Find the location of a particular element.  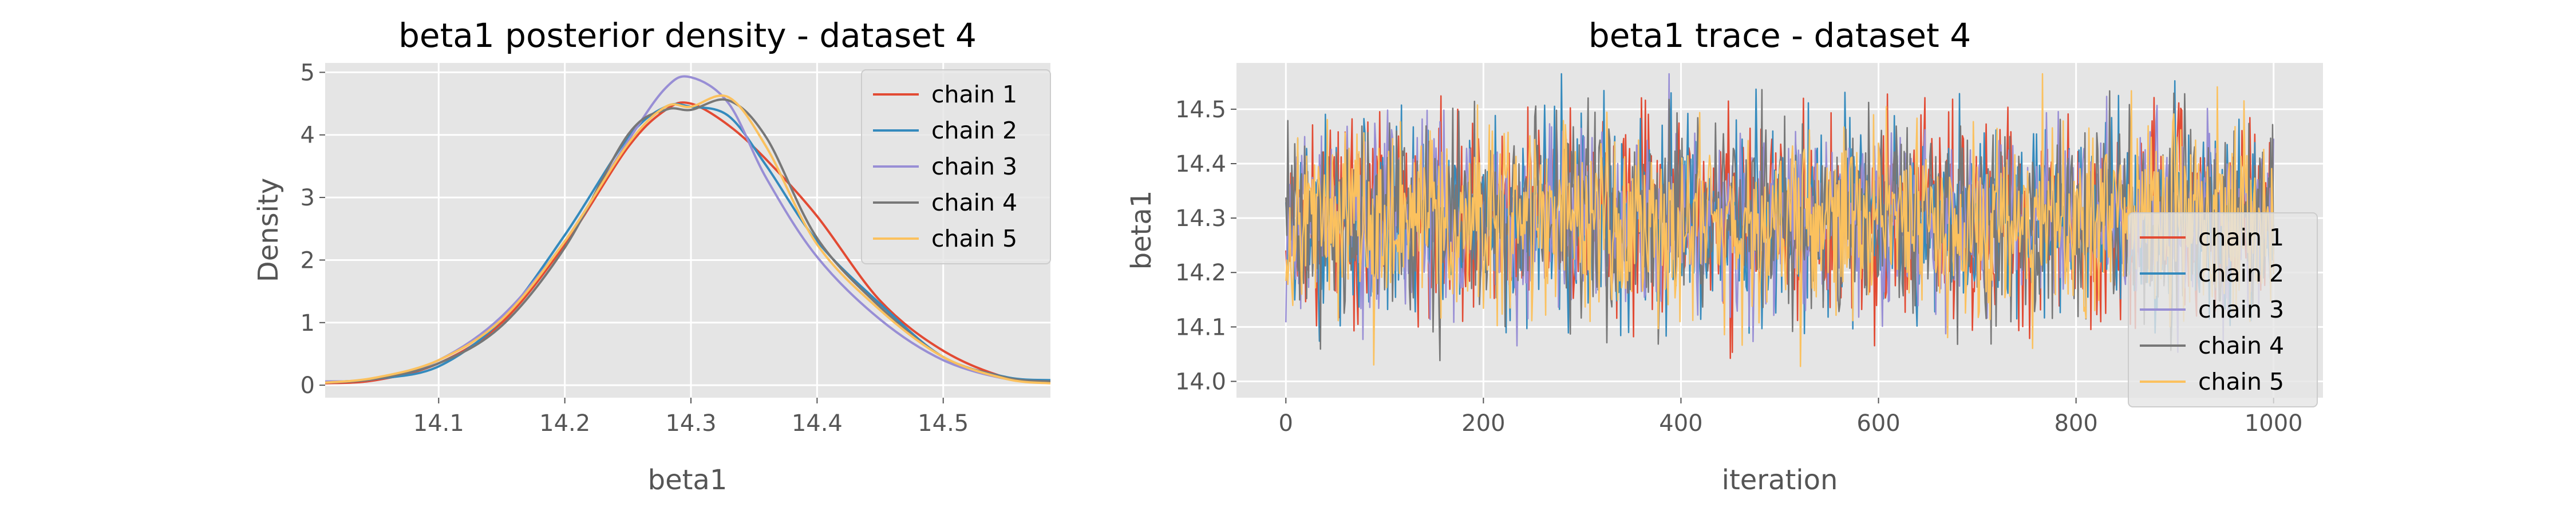

trace-legend-label: chain 2 is located at coordinates (2241, 273).